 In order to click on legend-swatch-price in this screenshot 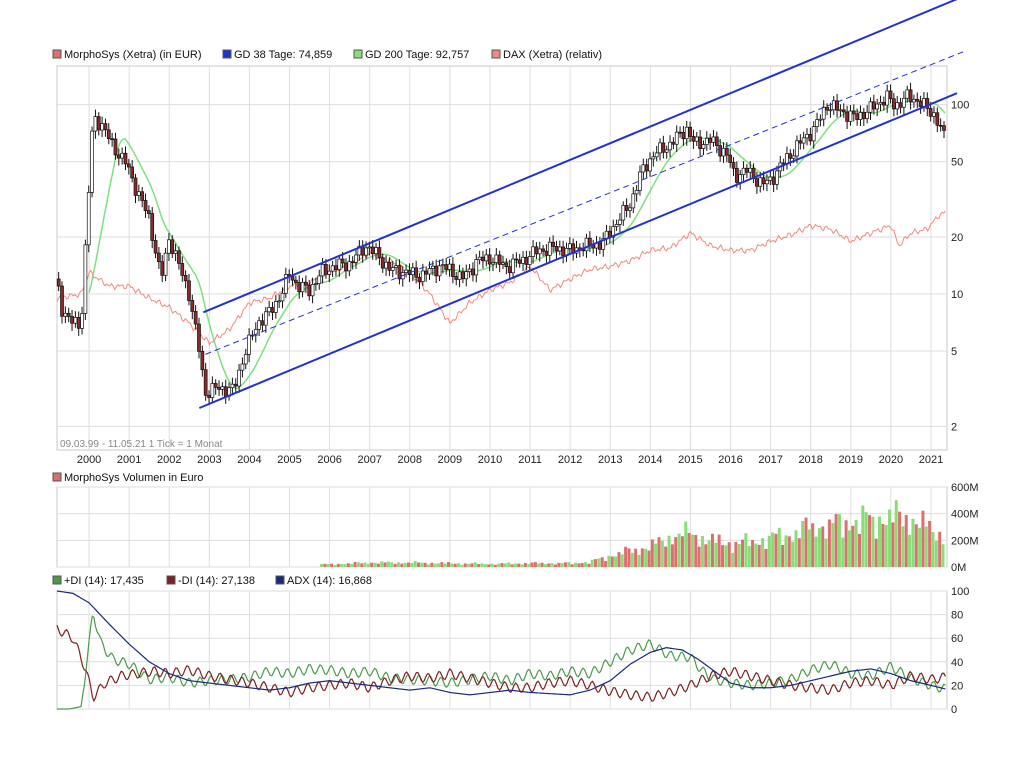, I will do `click(57, 54)`.